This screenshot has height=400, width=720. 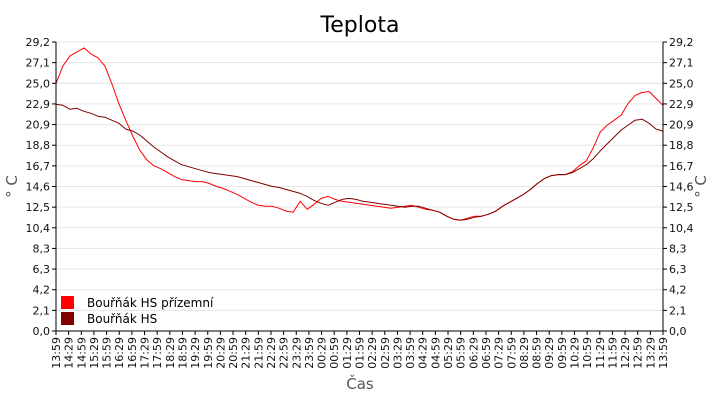 I want to click on y-tick-label-left: 20,9, so click(x=38, y=125).